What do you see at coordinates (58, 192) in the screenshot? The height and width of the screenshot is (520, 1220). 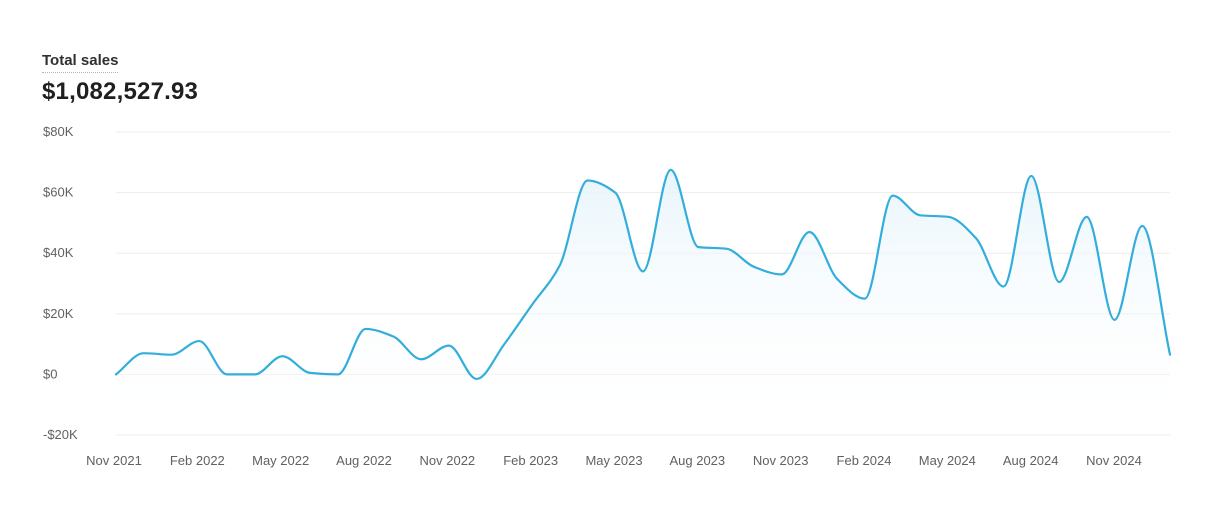 I see `y-tick-label: $60K` at bounding box center [58, 192].